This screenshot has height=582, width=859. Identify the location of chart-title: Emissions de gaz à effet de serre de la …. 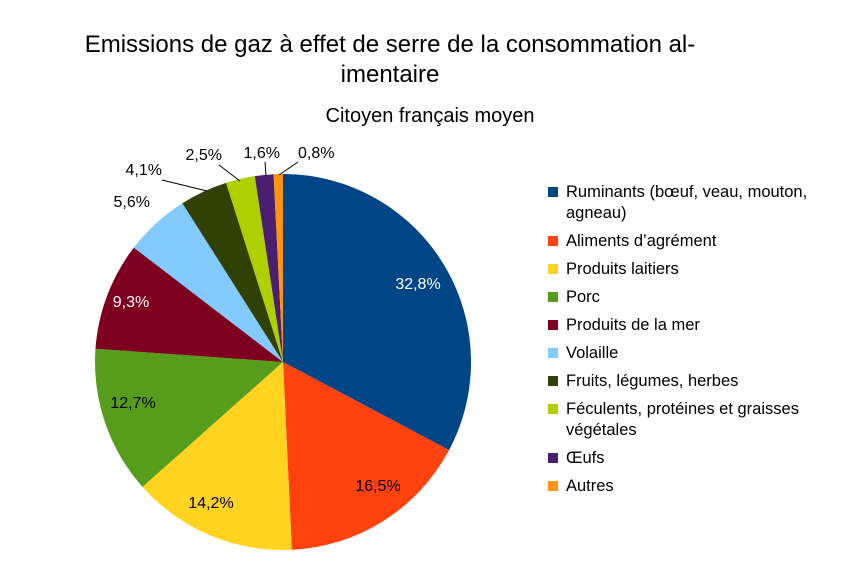
(390, 60).